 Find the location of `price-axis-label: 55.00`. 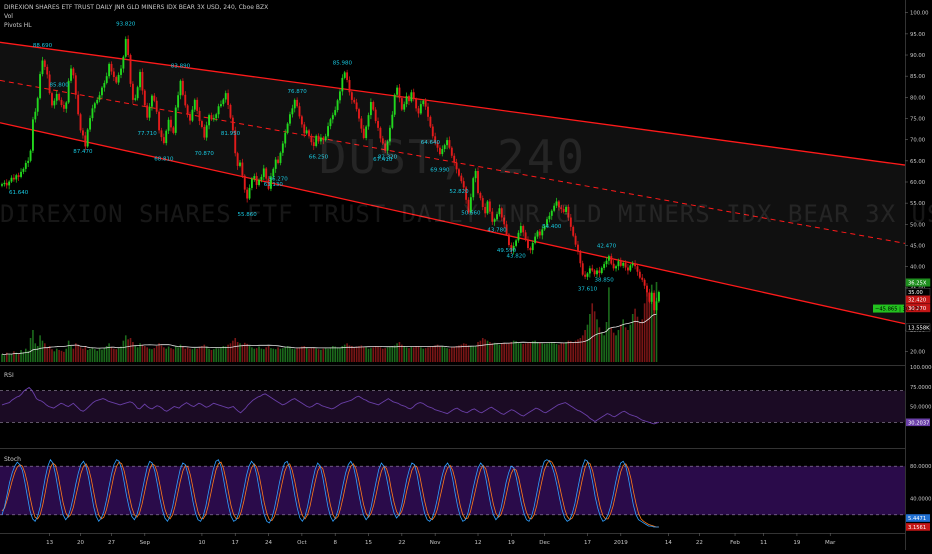

price-axis-label: 55.00 is located at coordinates (918, 204).